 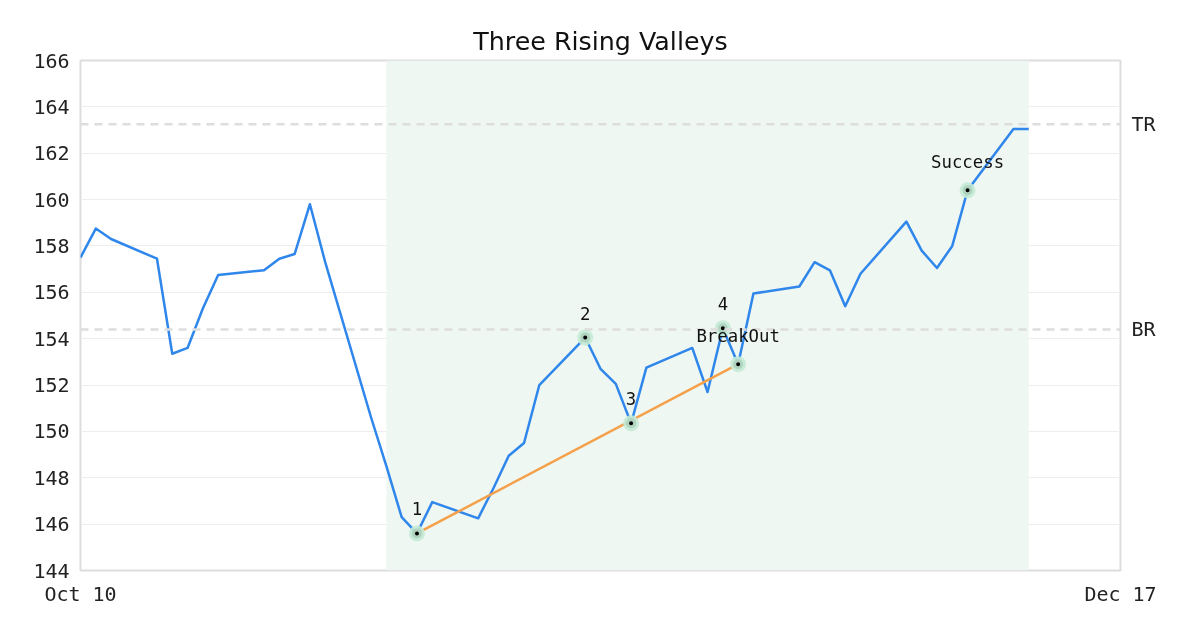 What do you see at coordinates (51, 477) in the screenshot?
I see `y-tick-label: 148` at bounding box center [51, 477].